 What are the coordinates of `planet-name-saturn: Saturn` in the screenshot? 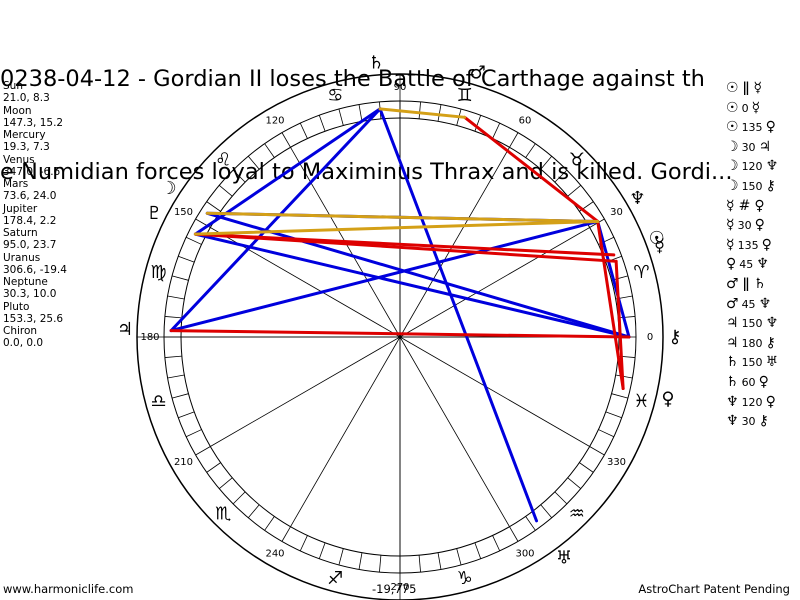 It's located at (20, 233).